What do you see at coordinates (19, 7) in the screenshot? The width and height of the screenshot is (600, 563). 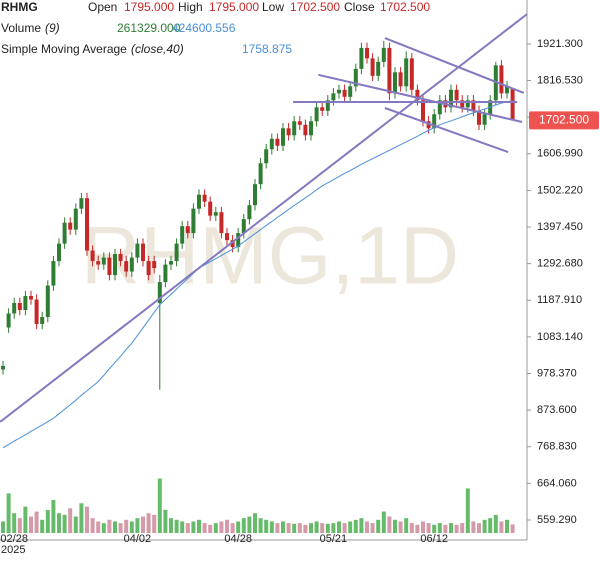 I see `symbol: RHMG` at bounding box center [19, 7].